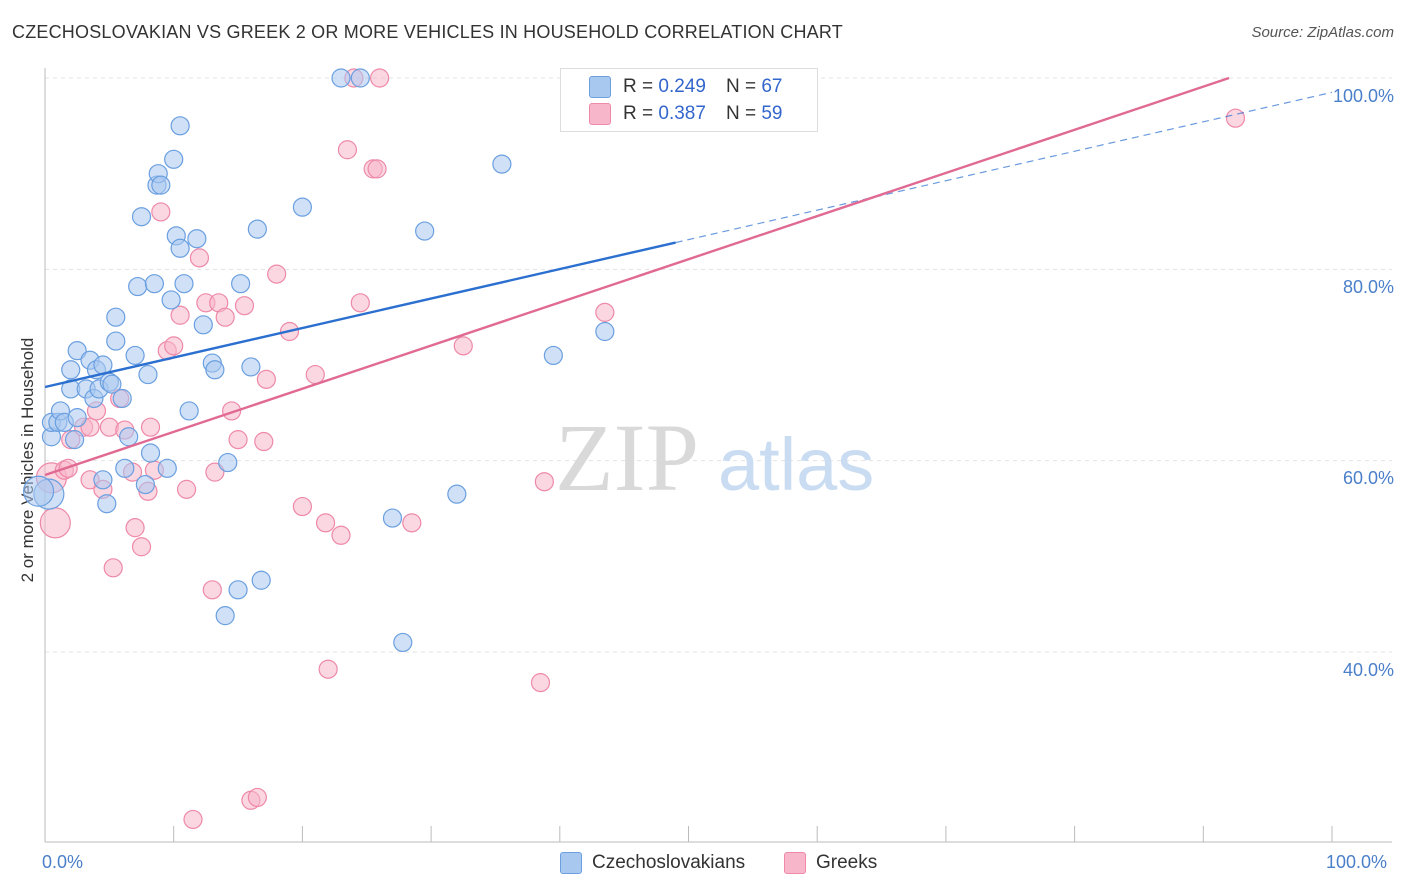 This screenshot has height=892, width=1406. What do you see at coordinates (772, 86) in the screenshot?
I see `n-value-czech: 67` at bounding box center [772, 86].